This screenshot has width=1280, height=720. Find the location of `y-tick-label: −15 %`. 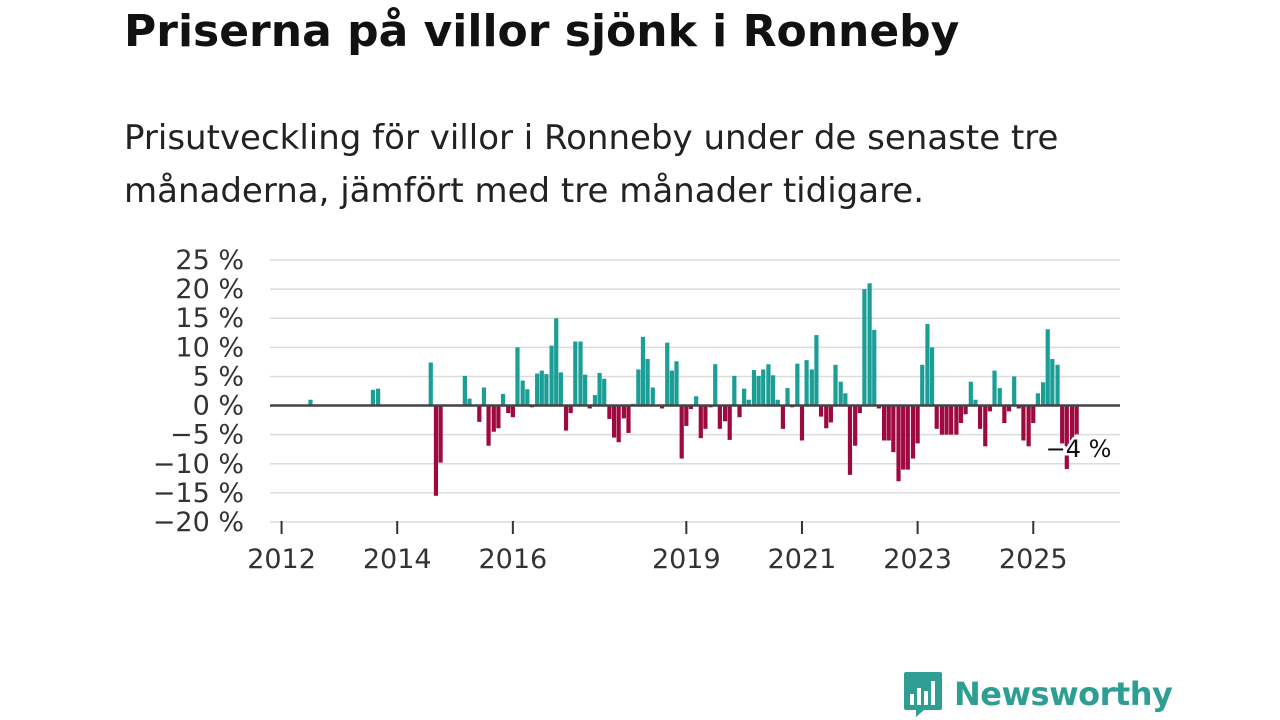

y-tick-label: −15 % is located at coordinates (198, 493).